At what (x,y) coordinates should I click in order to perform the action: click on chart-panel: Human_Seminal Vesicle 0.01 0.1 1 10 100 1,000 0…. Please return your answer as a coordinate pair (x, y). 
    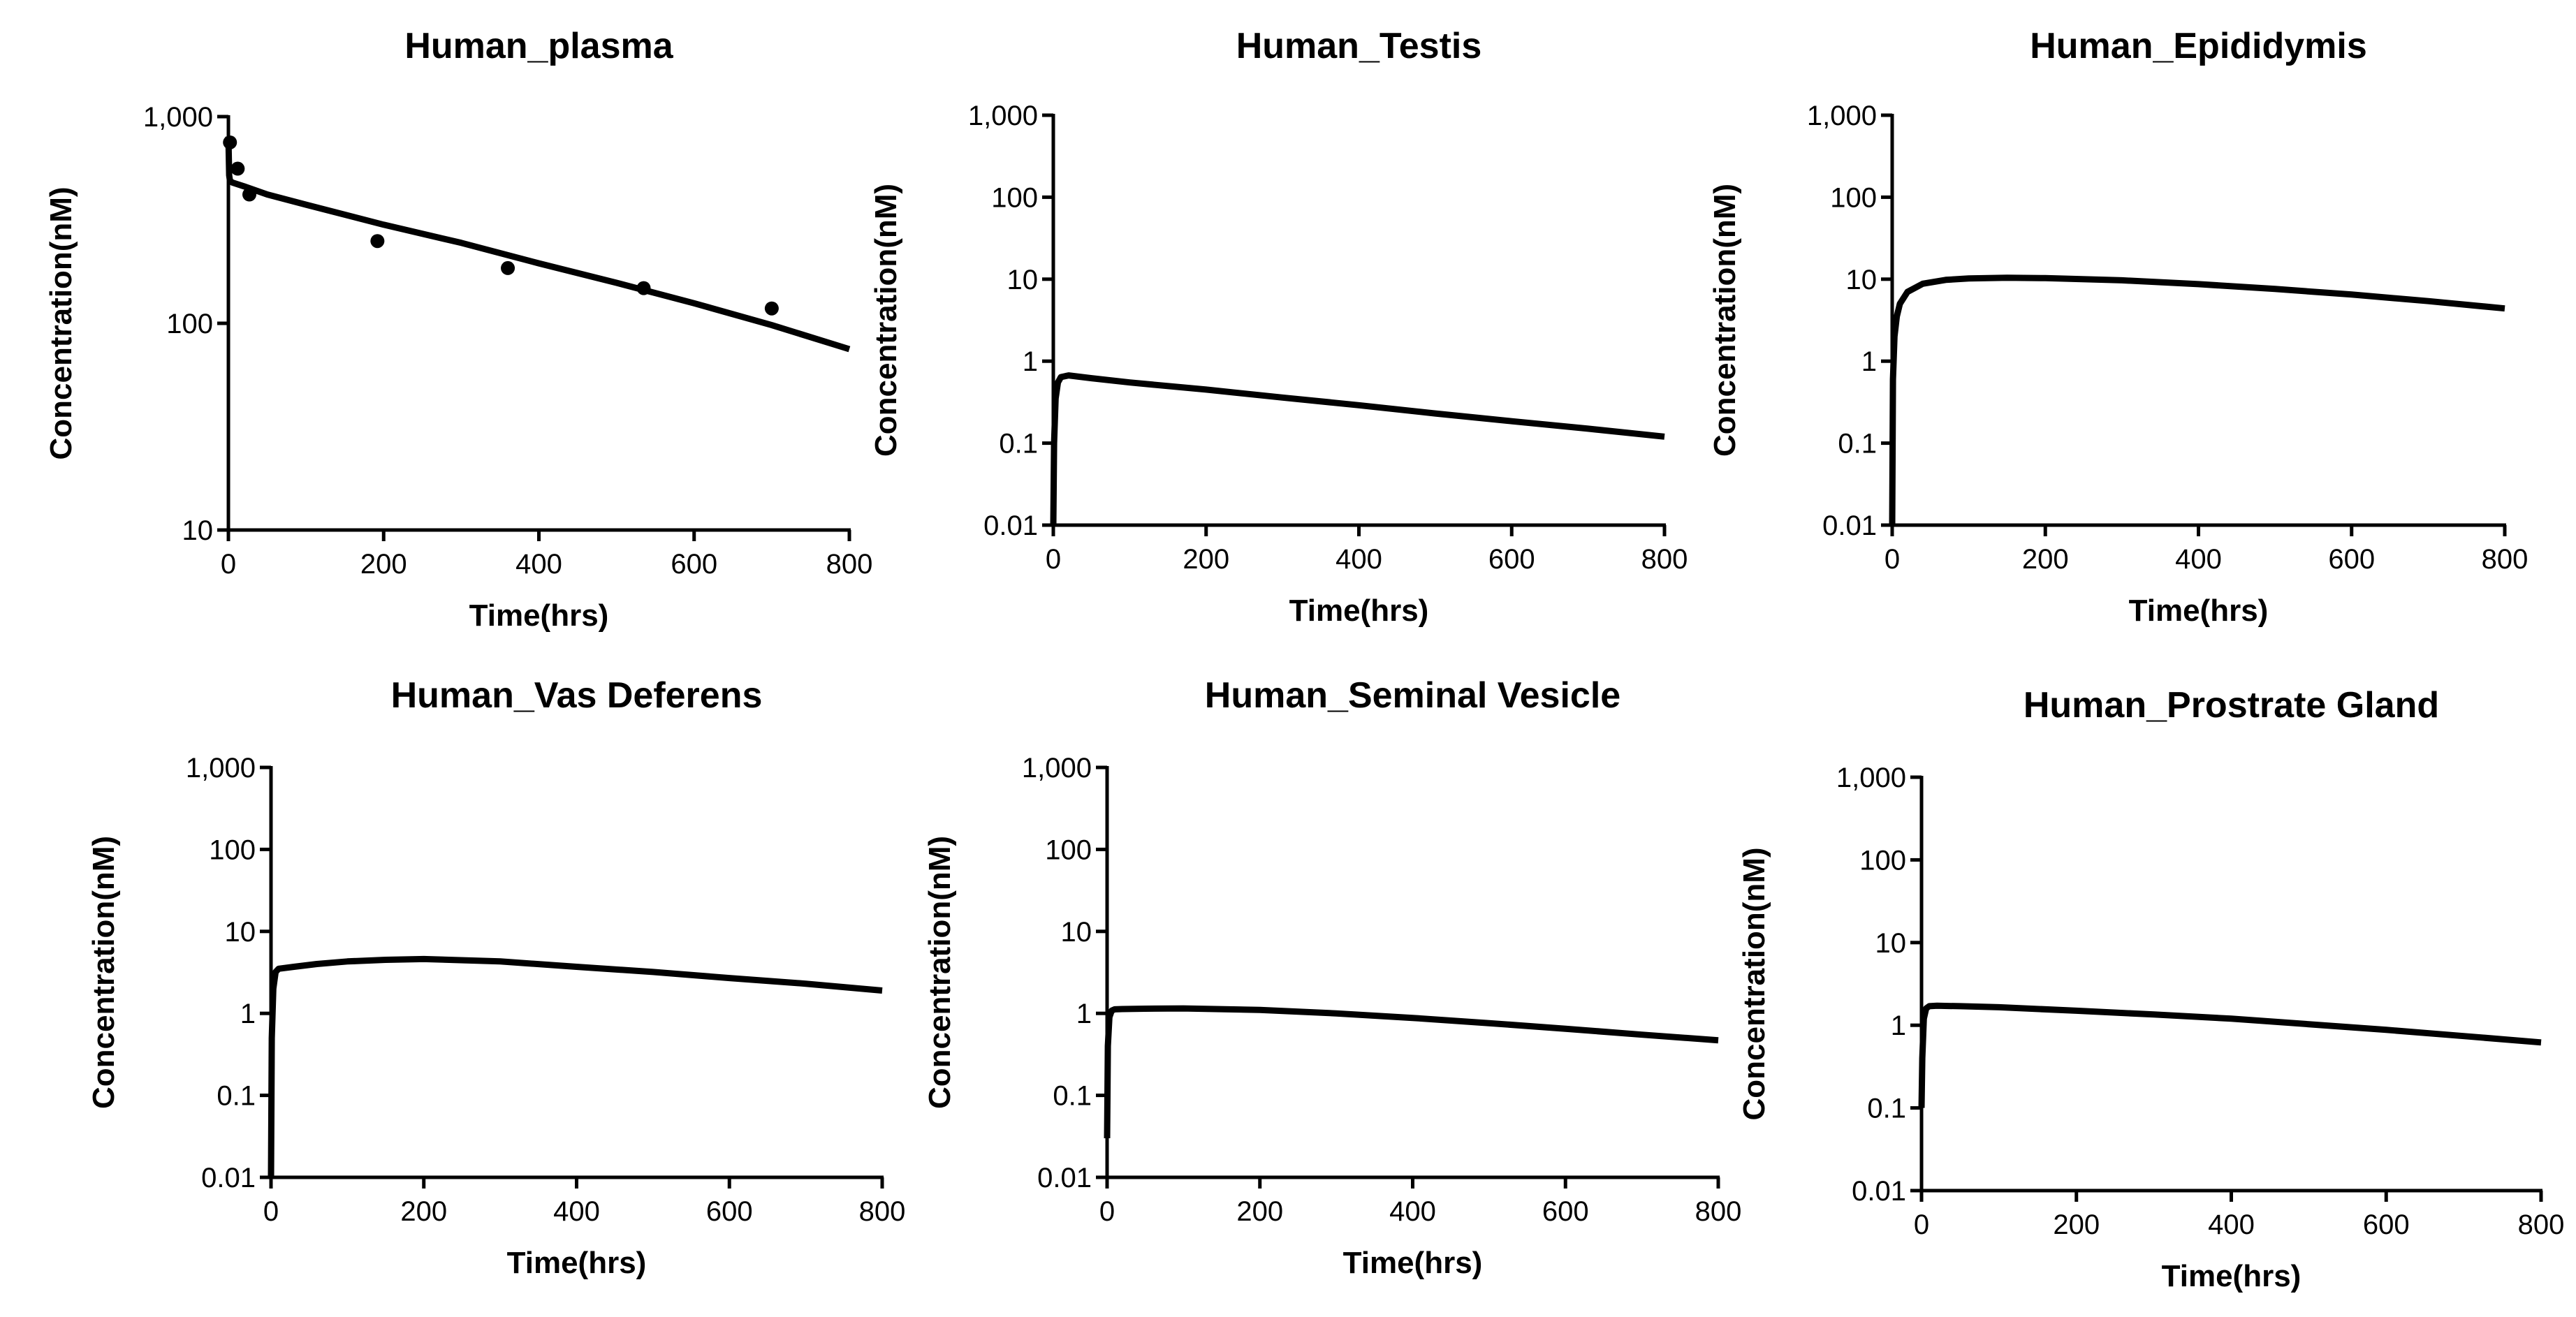
    Looking at the image, I should click on (1332, 977).